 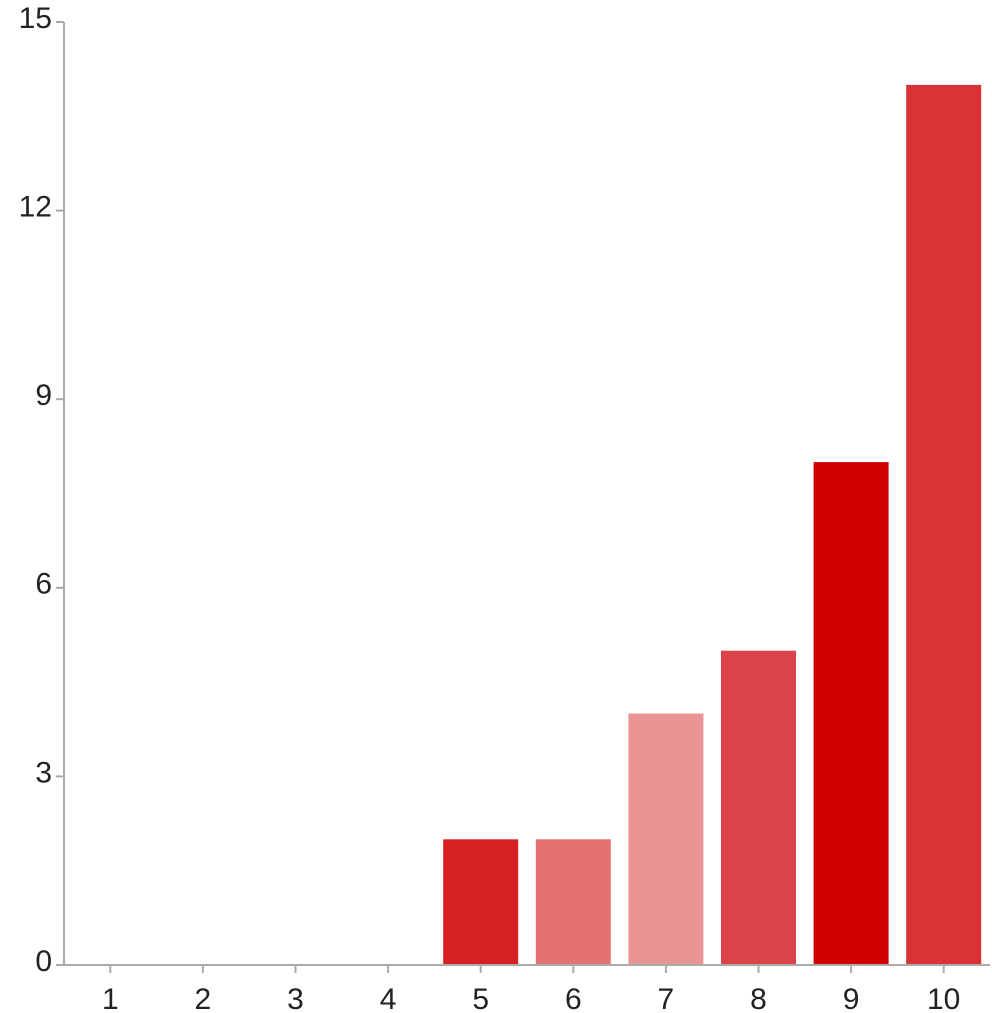 I want to click on x-tick-label-5: 5, so click(x=480, y=998).